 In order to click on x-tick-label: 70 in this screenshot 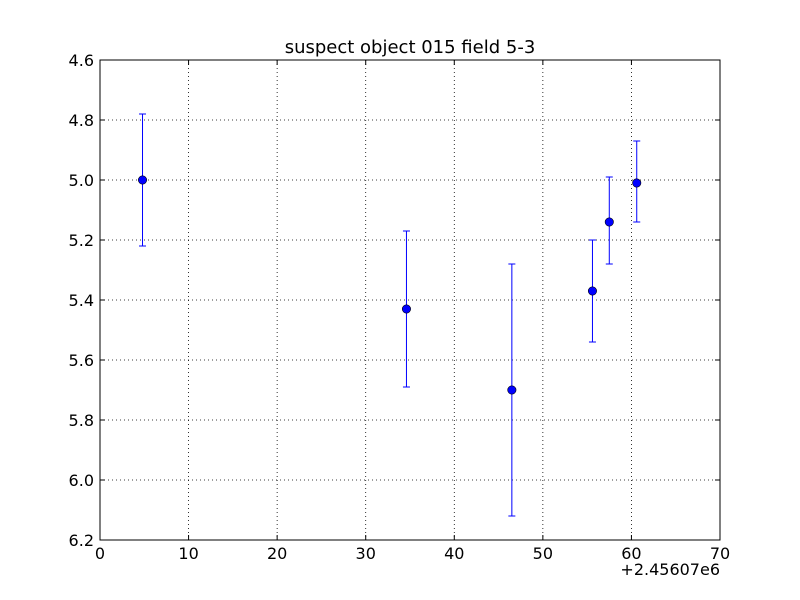, I will do `click(720, 553)`.